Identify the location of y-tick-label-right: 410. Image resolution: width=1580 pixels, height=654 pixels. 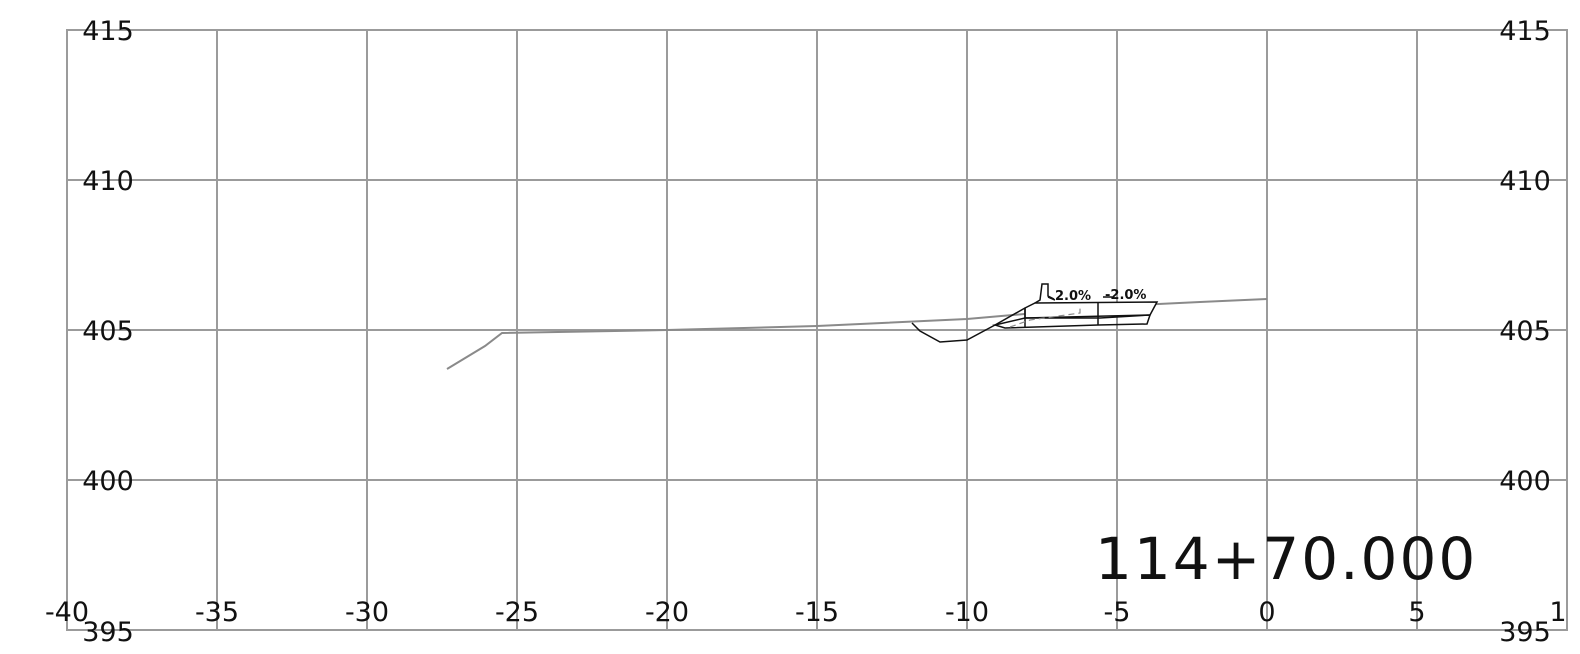
(1525, 181).